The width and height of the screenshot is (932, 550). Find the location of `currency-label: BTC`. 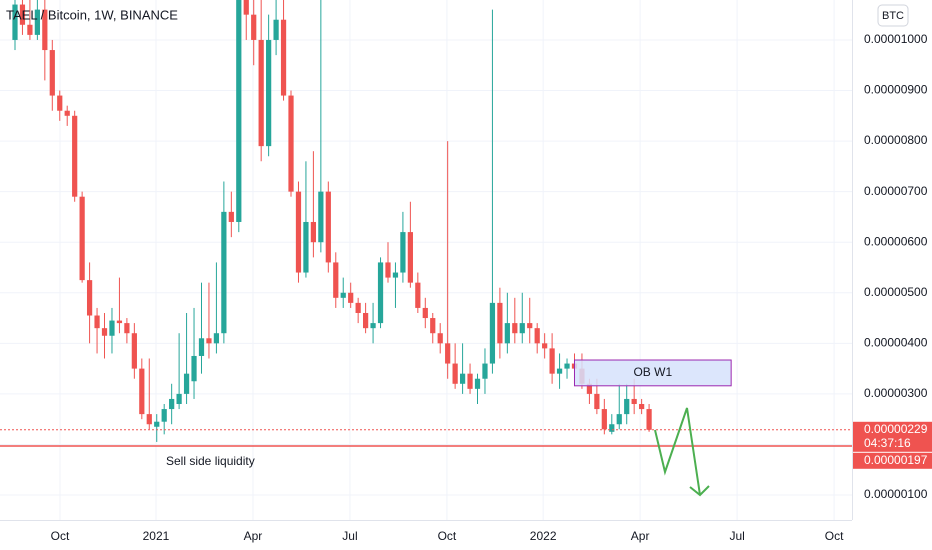

currency-label: BTC is located at coordinates (893, 16).